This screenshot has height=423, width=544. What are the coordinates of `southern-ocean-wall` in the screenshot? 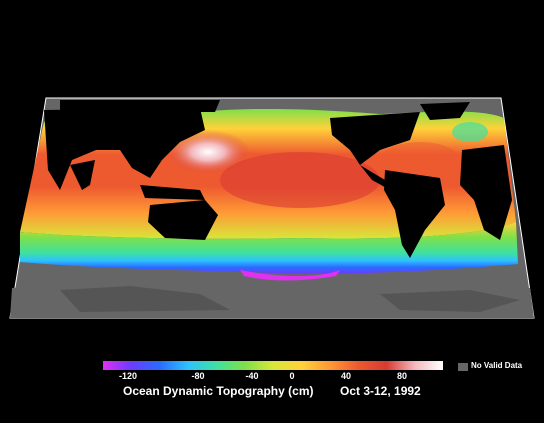 It's located at (269, 248).